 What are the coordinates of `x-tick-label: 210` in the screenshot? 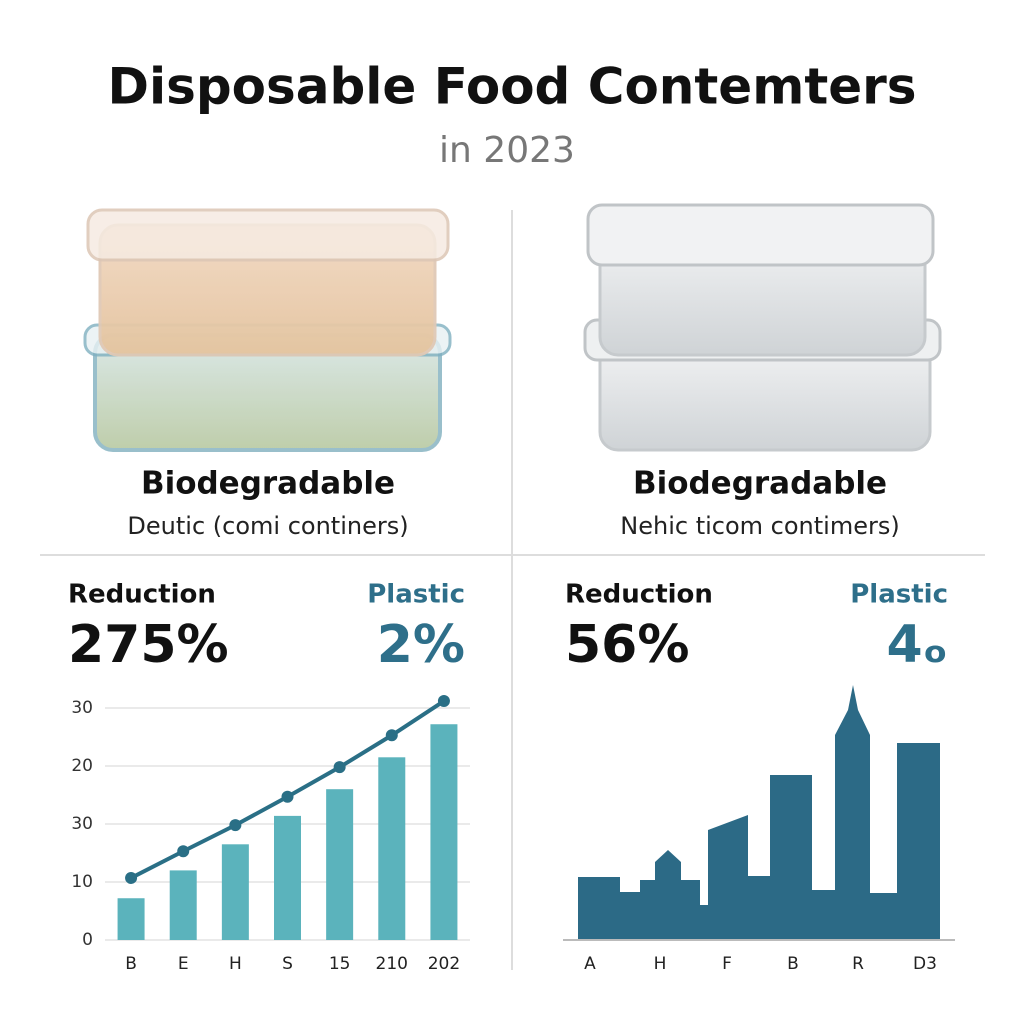 It's located at (392, 964).